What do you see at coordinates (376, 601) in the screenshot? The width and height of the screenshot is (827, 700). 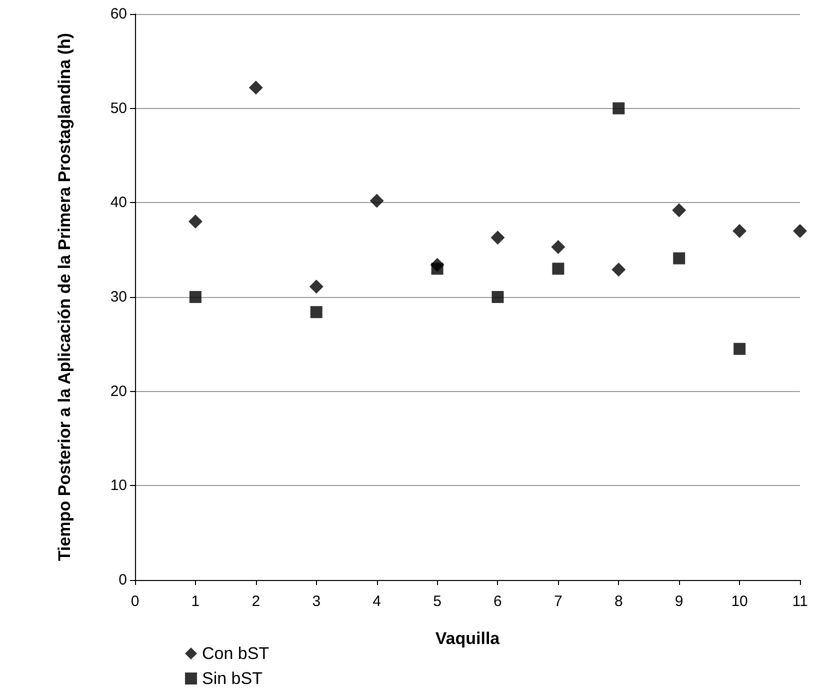 I see `x-tick-label: 4` at bounding box center [376, 601].